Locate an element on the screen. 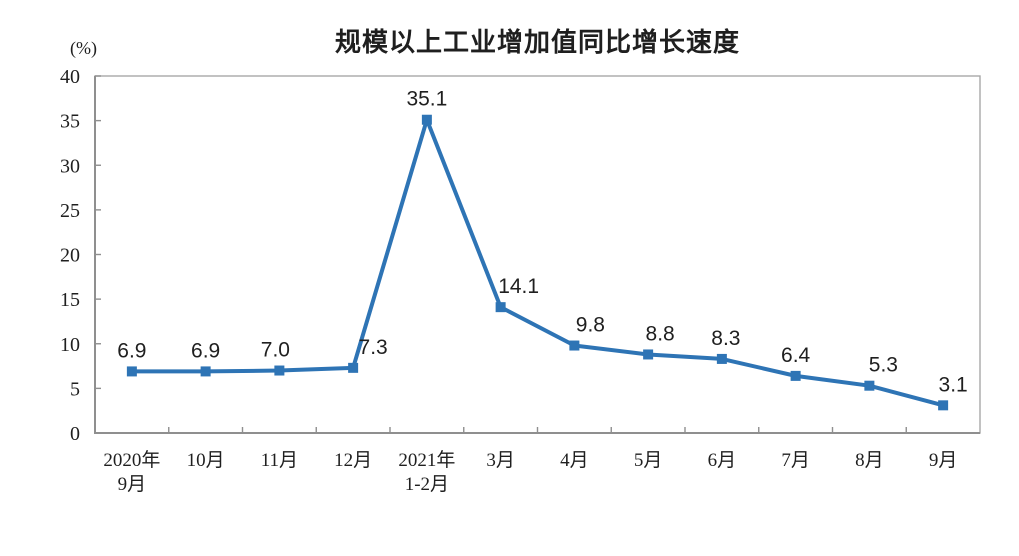 This screenshot has width=1019, height=556. y-axis-label: 10 is located at coordinates (70, 345).